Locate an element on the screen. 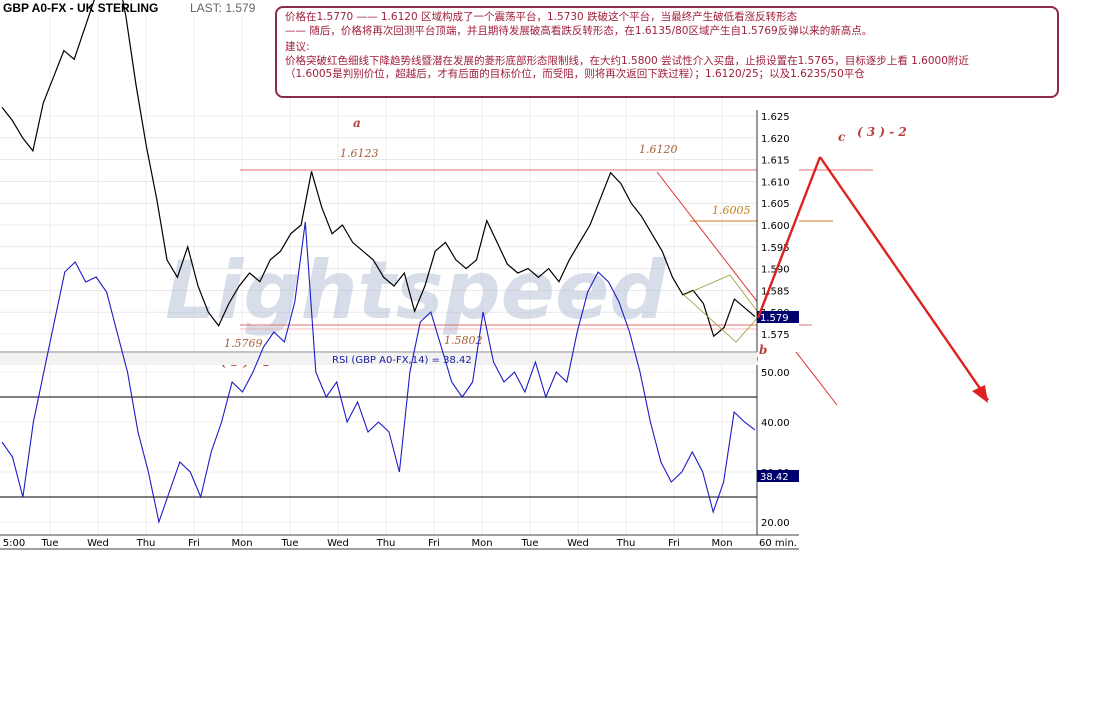  header-bar is located at coordinates (137, 7).